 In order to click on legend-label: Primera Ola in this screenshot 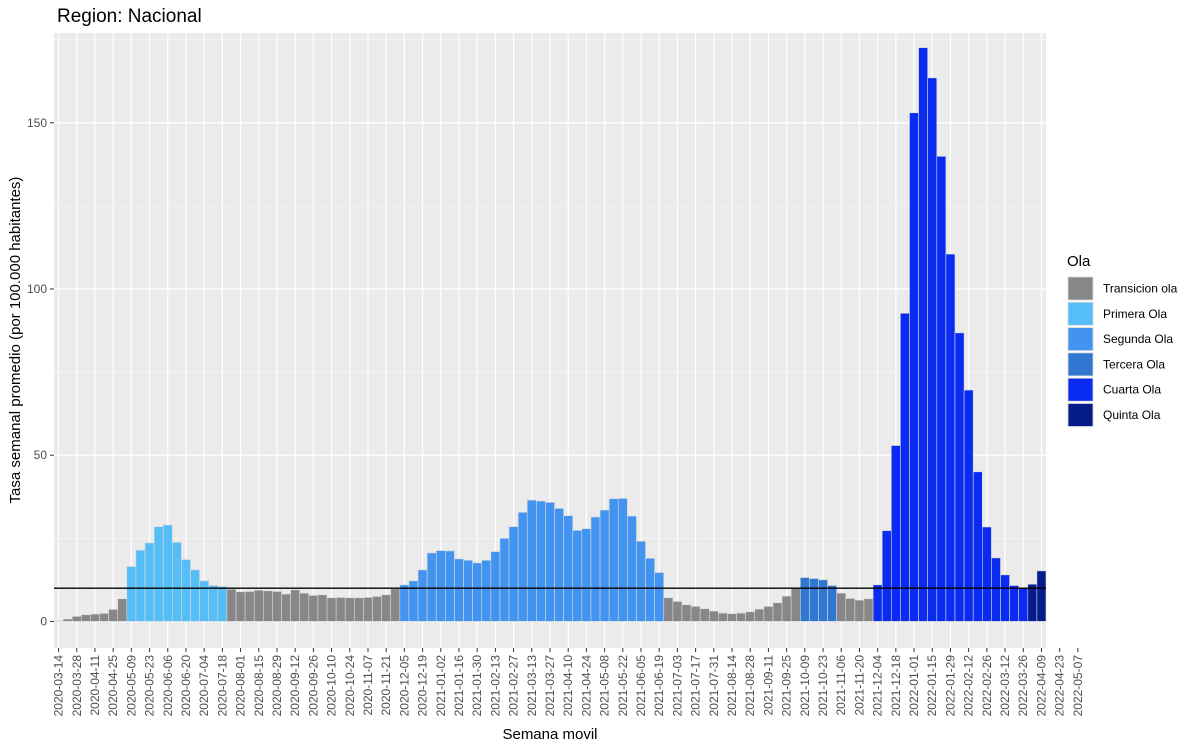, I will do `click(1135, 314)`.